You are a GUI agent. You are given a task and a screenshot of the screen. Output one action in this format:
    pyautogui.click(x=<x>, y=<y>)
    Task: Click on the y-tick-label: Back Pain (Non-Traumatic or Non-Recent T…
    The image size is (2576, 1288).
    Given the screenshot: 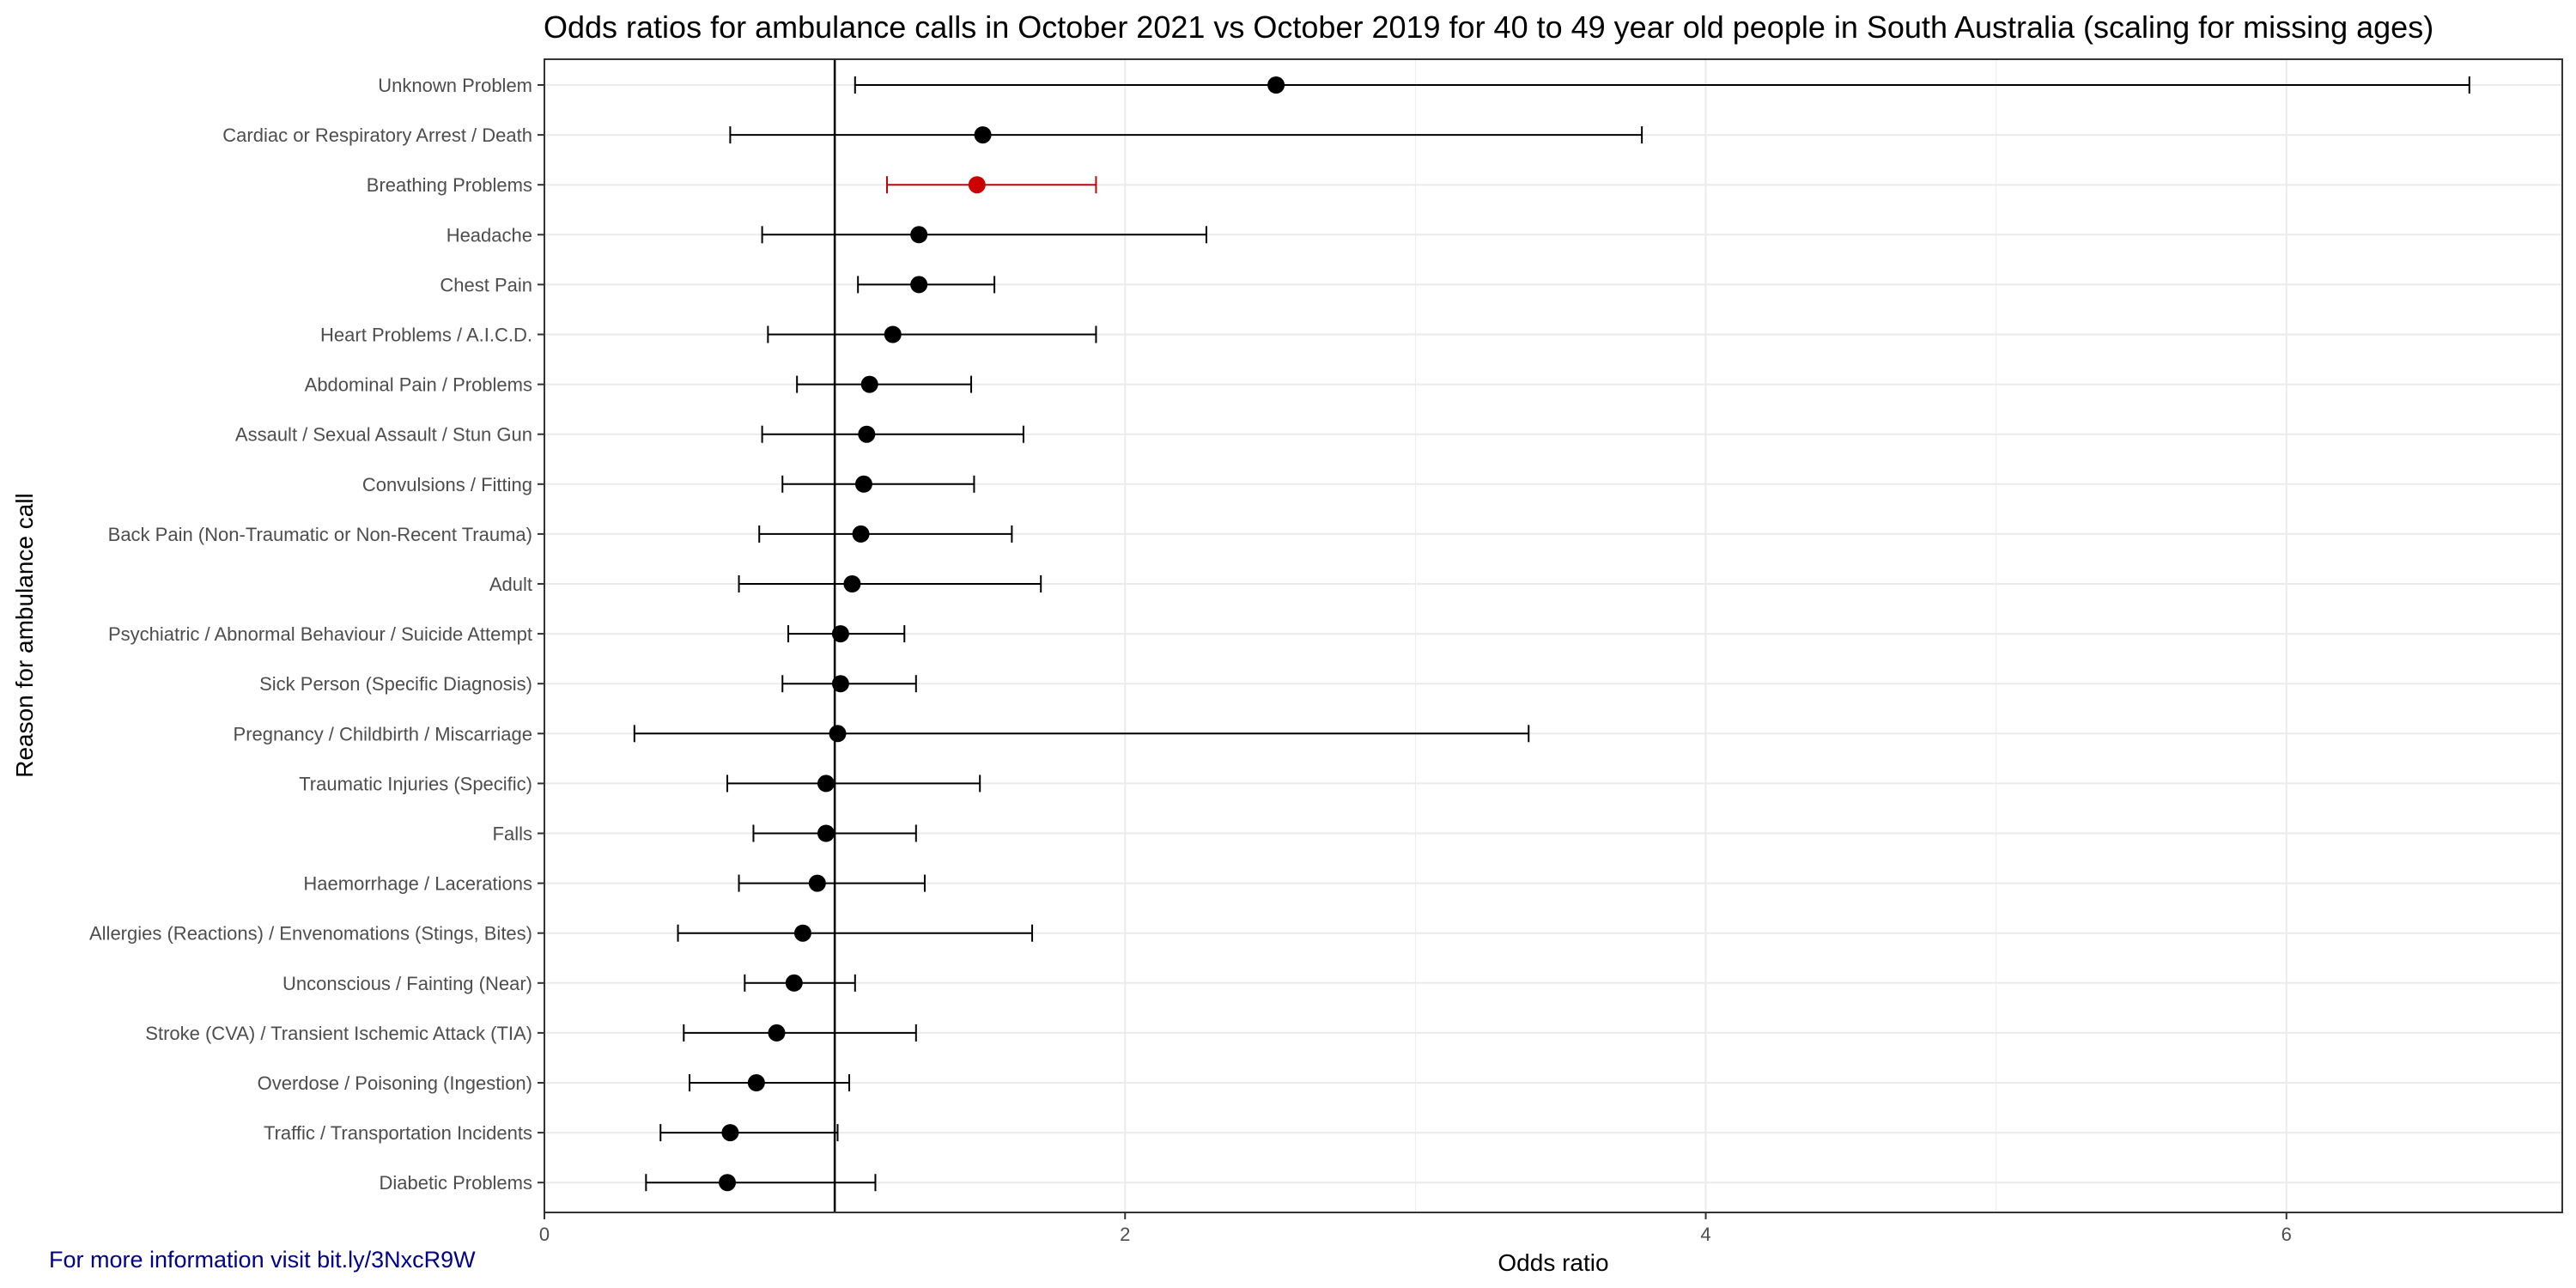 What is the action you would take?
    pyautogui.click(x=320, y=534)
    